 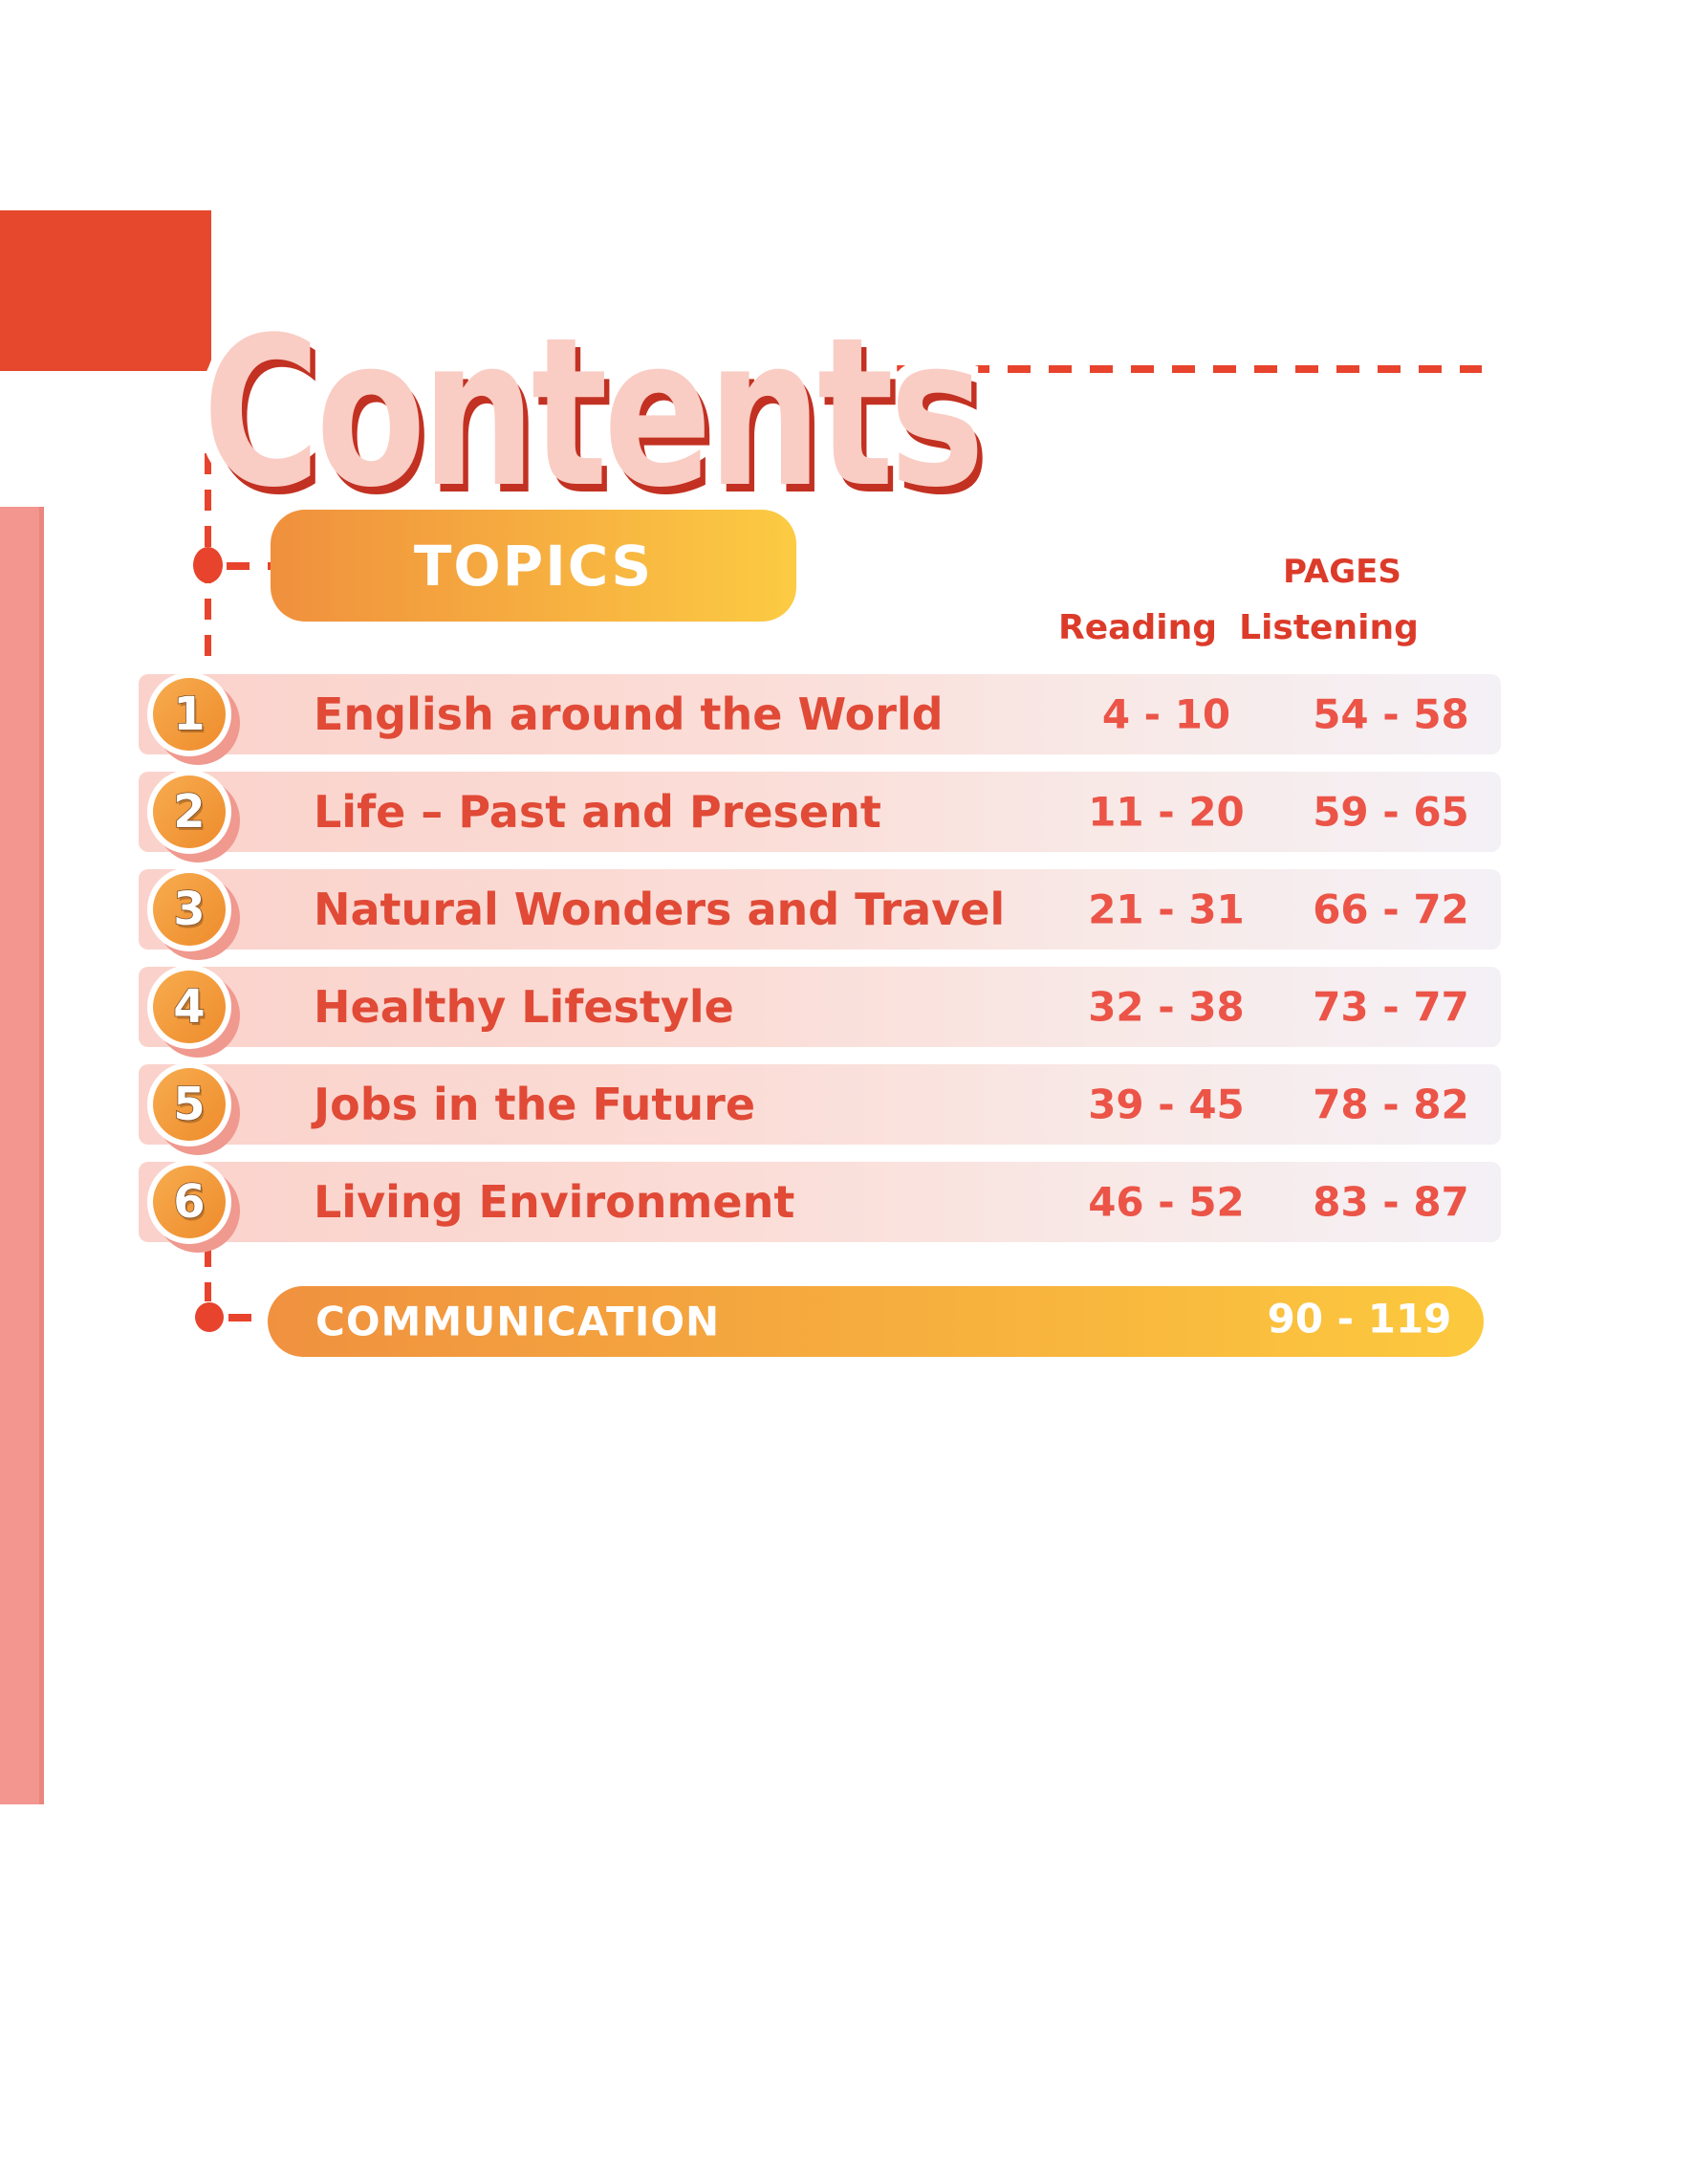 I want to click on row-number-badge: 6, so click(x=193, y=1206).